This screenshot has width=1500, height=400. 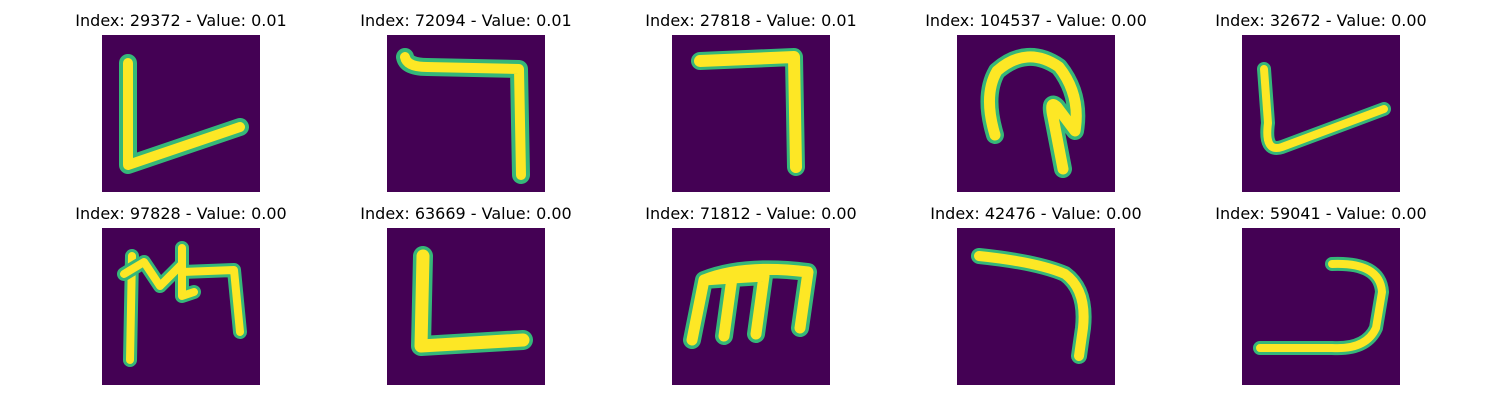 I want to click on panel-2: Index: 72094 - Value: 0.01, so click(x=466, y=96).